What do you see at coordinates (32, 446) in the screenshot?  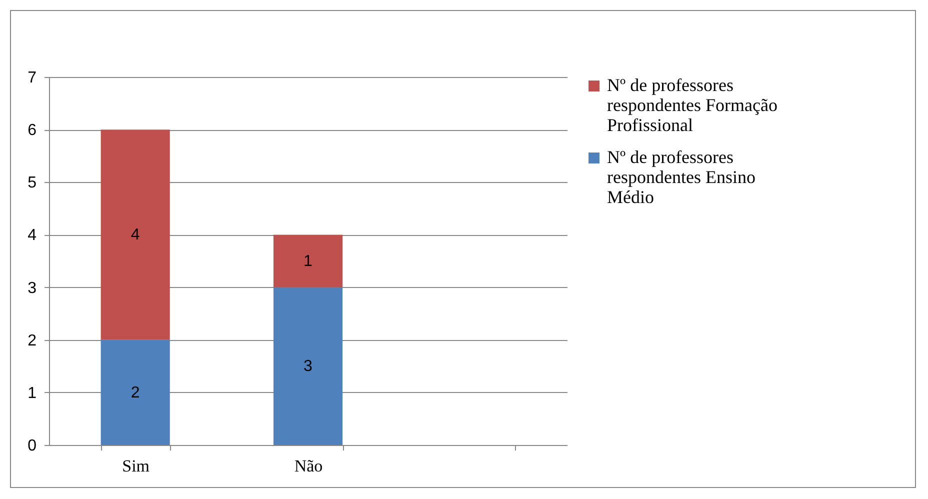 I see `y-tick-label: 0` at bounding box center [32, 446].